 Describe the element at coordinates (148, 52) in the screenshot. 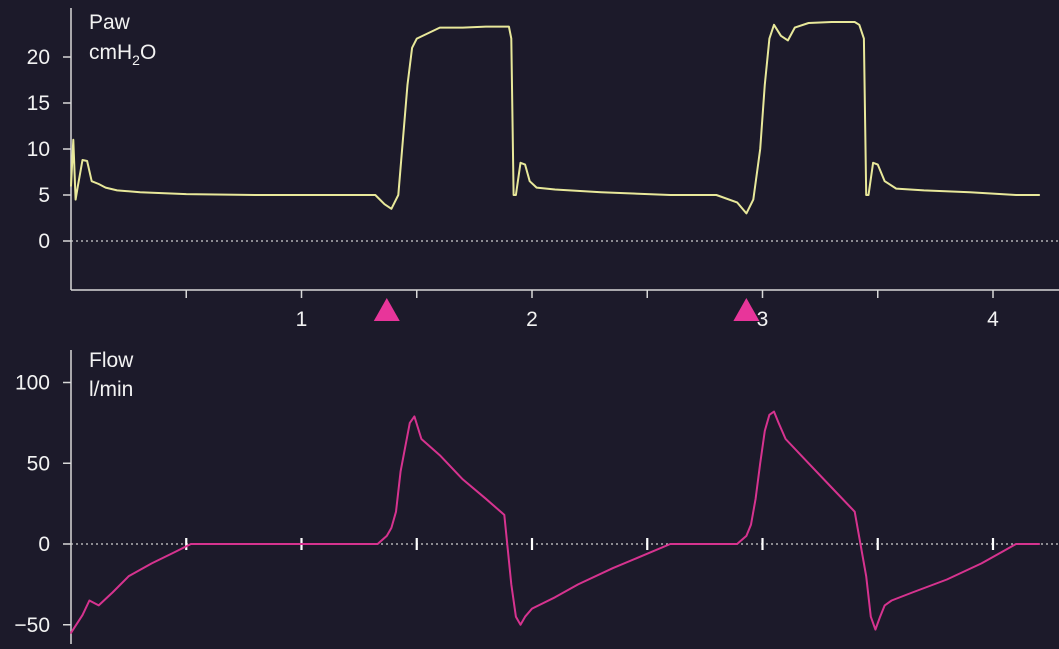

I see `paw-unit-end: O` at that location.